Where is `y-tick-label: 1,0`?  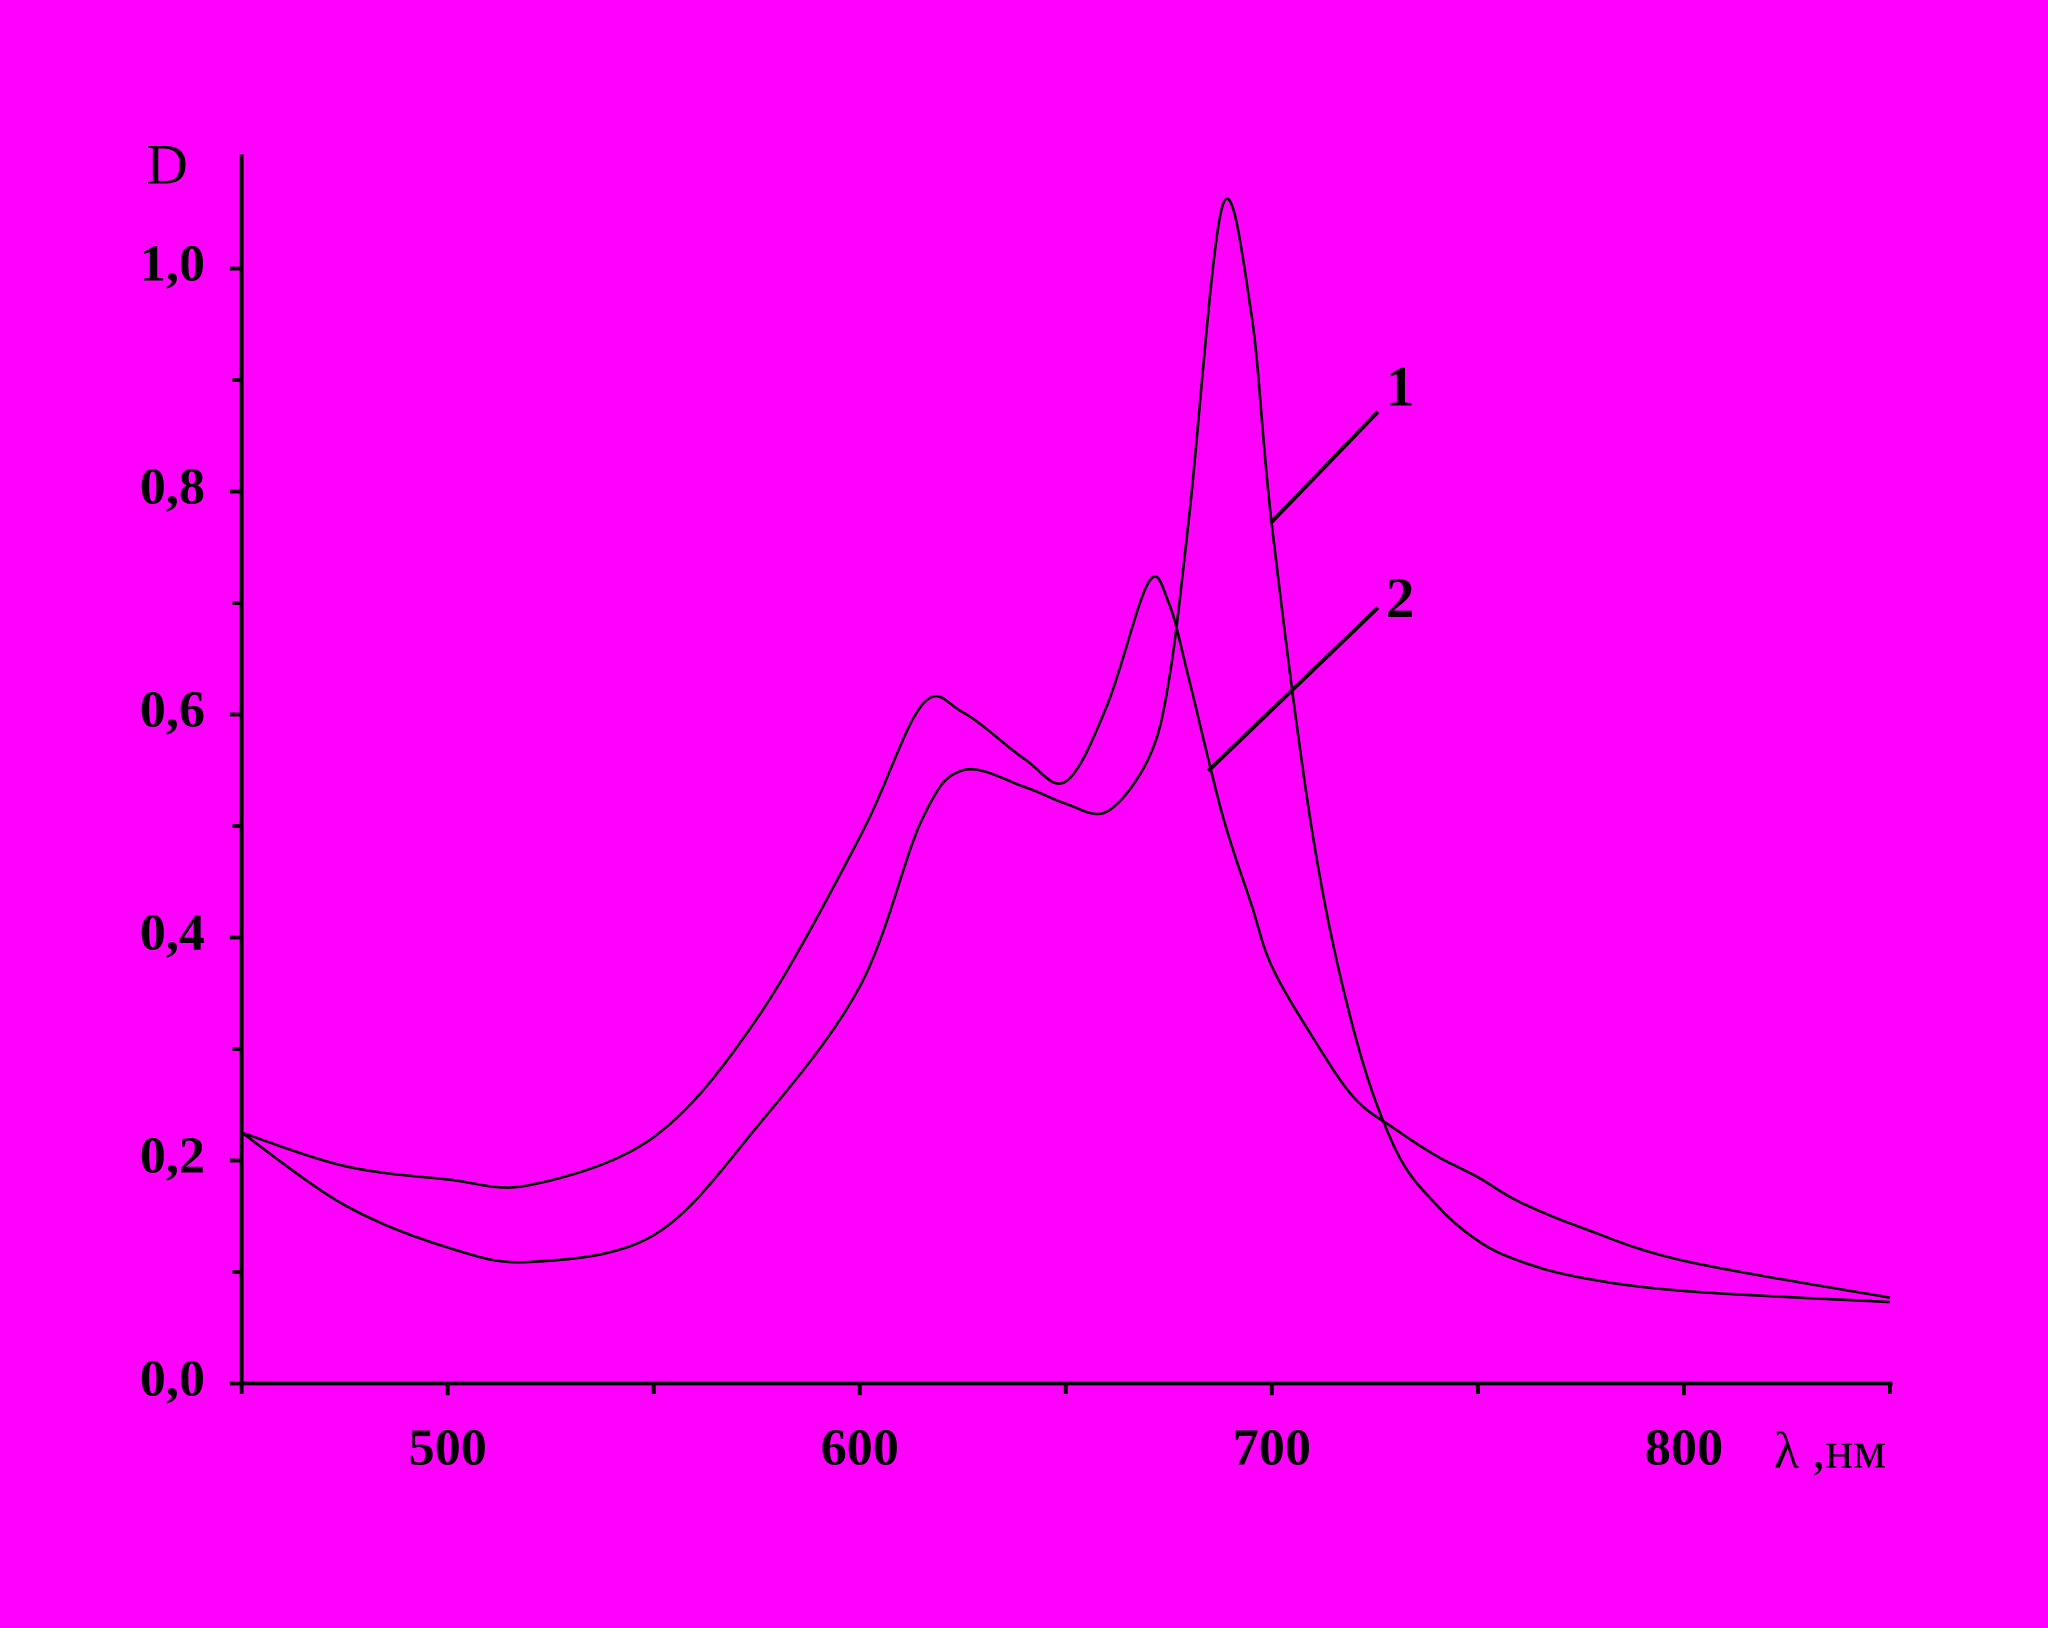 y-tick-label: 1,0 is located at coordinates (172, 264).